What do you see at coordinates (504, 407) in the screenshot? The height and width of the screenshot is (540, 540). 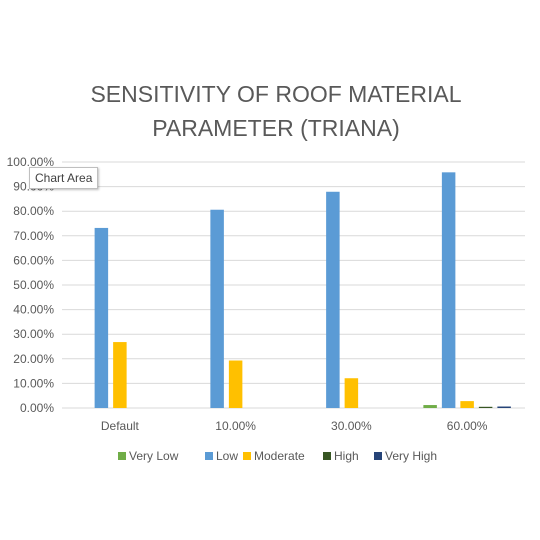 I see `bar-very-high` at bounding box center [504, 407].